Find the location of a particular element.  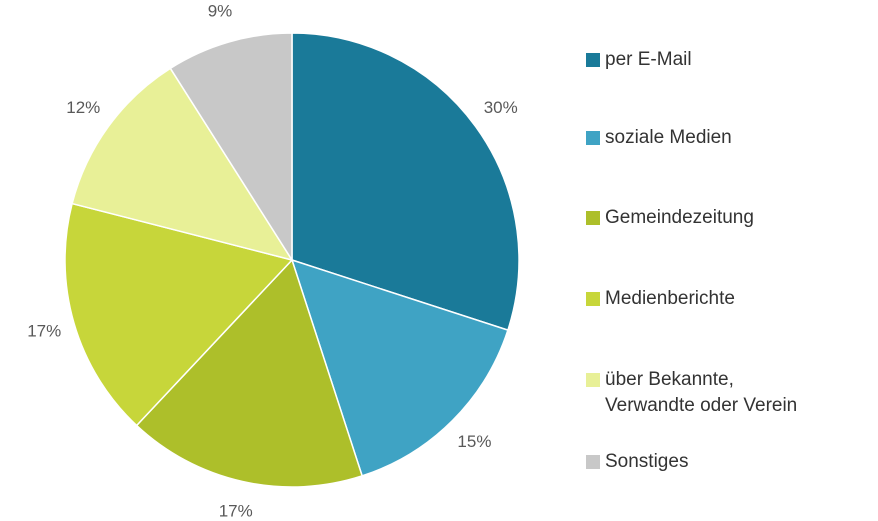

legend-label: über Bekannte, Verwandte oder Verein is located at coordinates (701, 392).